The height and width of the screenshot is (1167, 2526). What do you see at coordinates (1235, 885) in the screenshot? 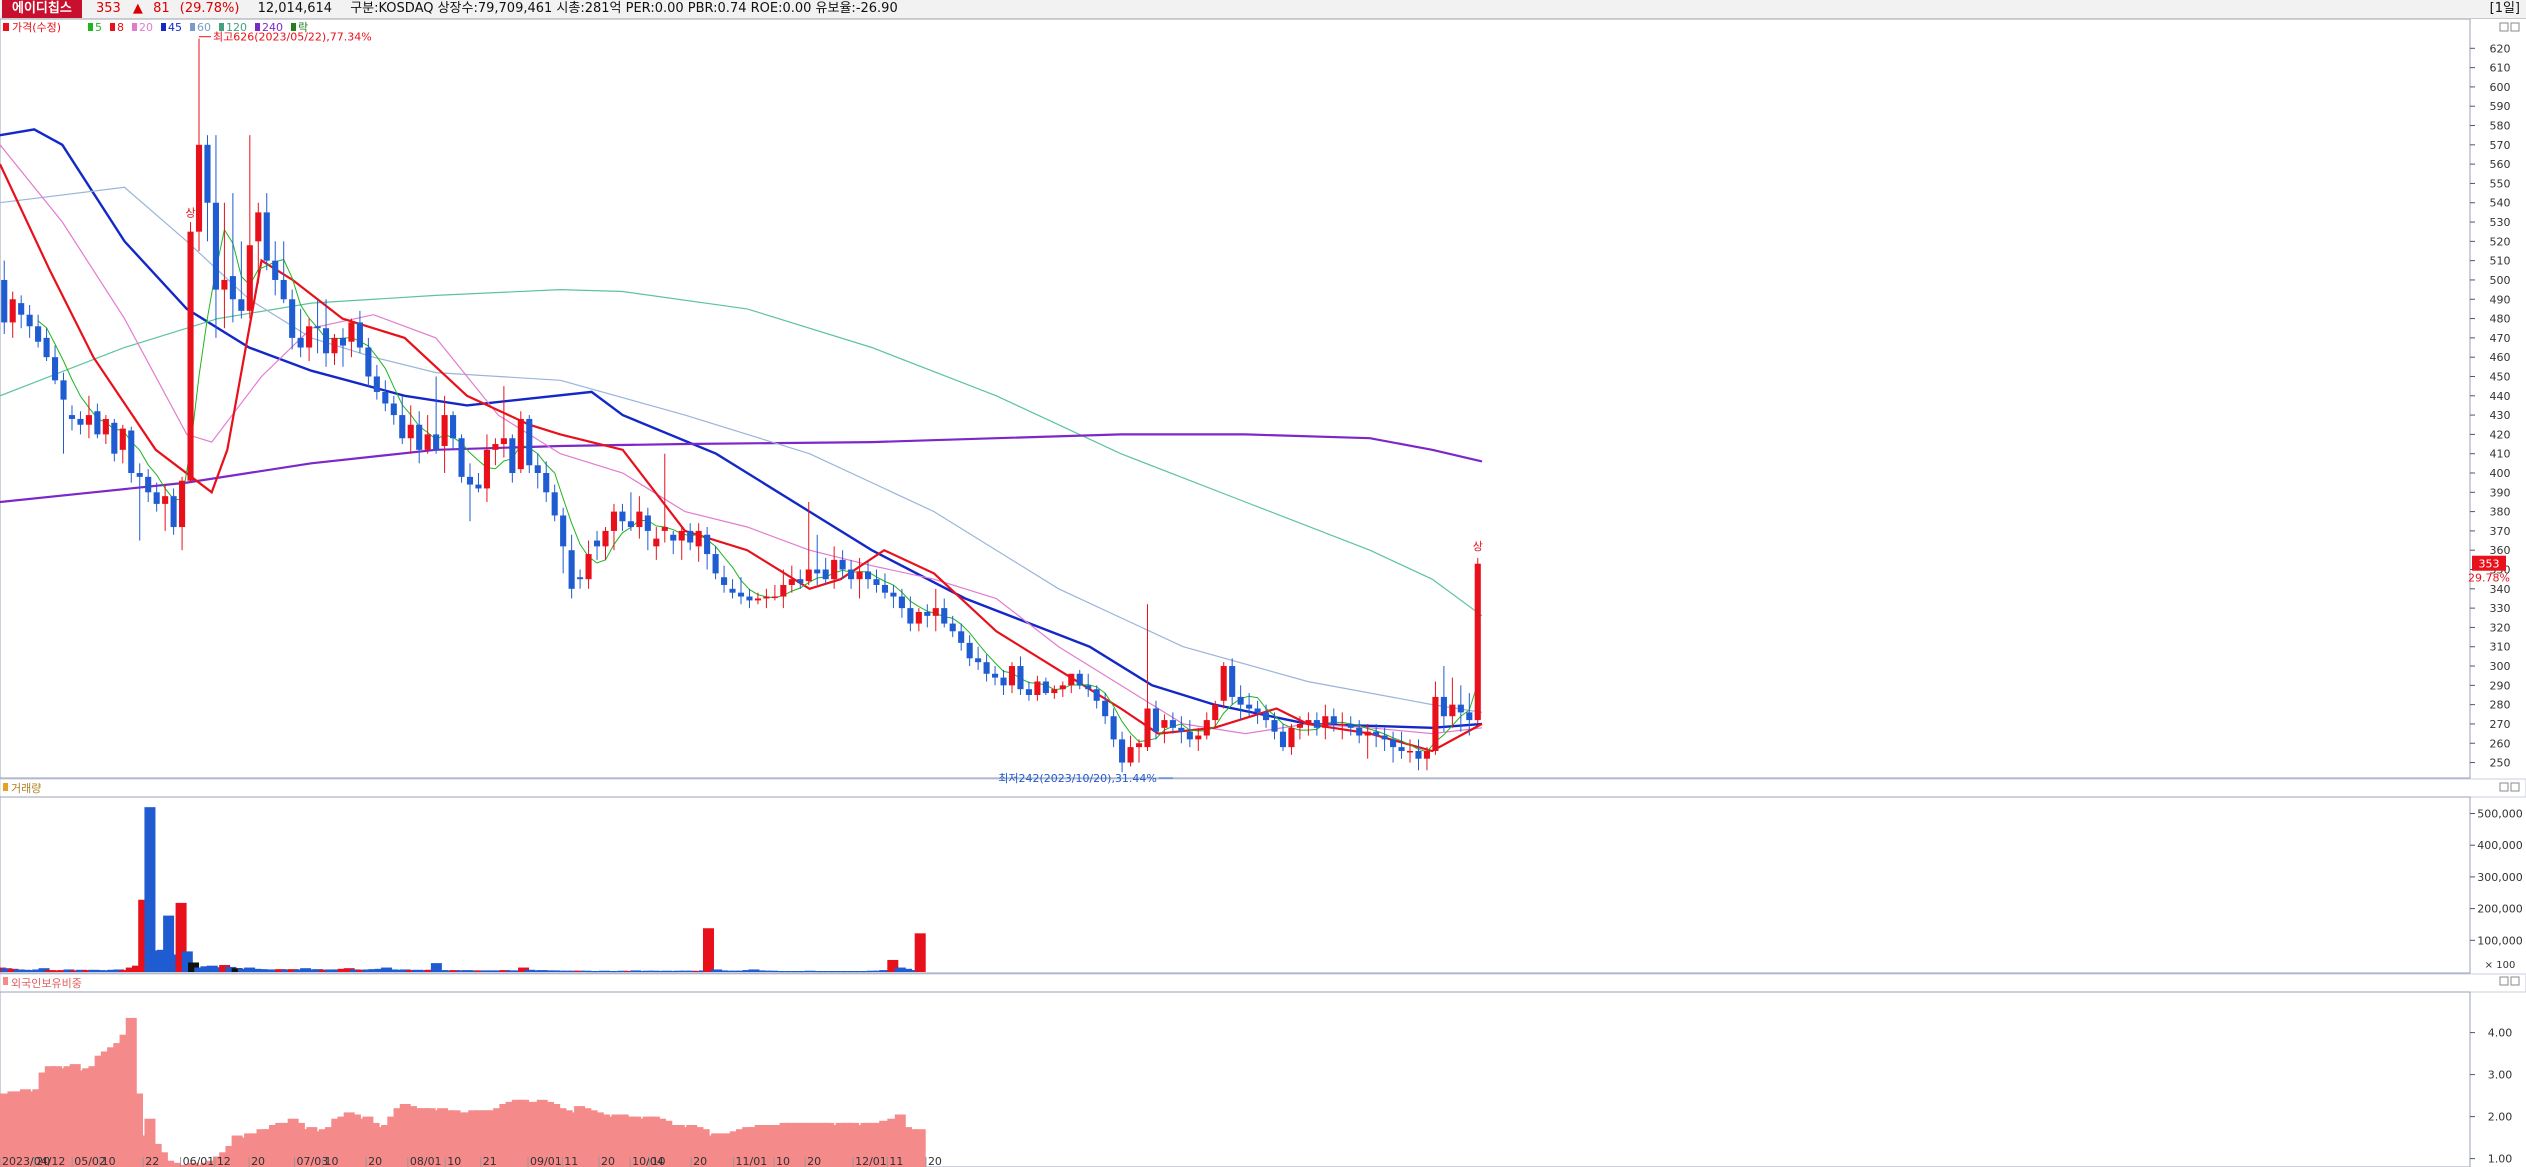
I see `volume-panel` at bounding box center [1235, 885].